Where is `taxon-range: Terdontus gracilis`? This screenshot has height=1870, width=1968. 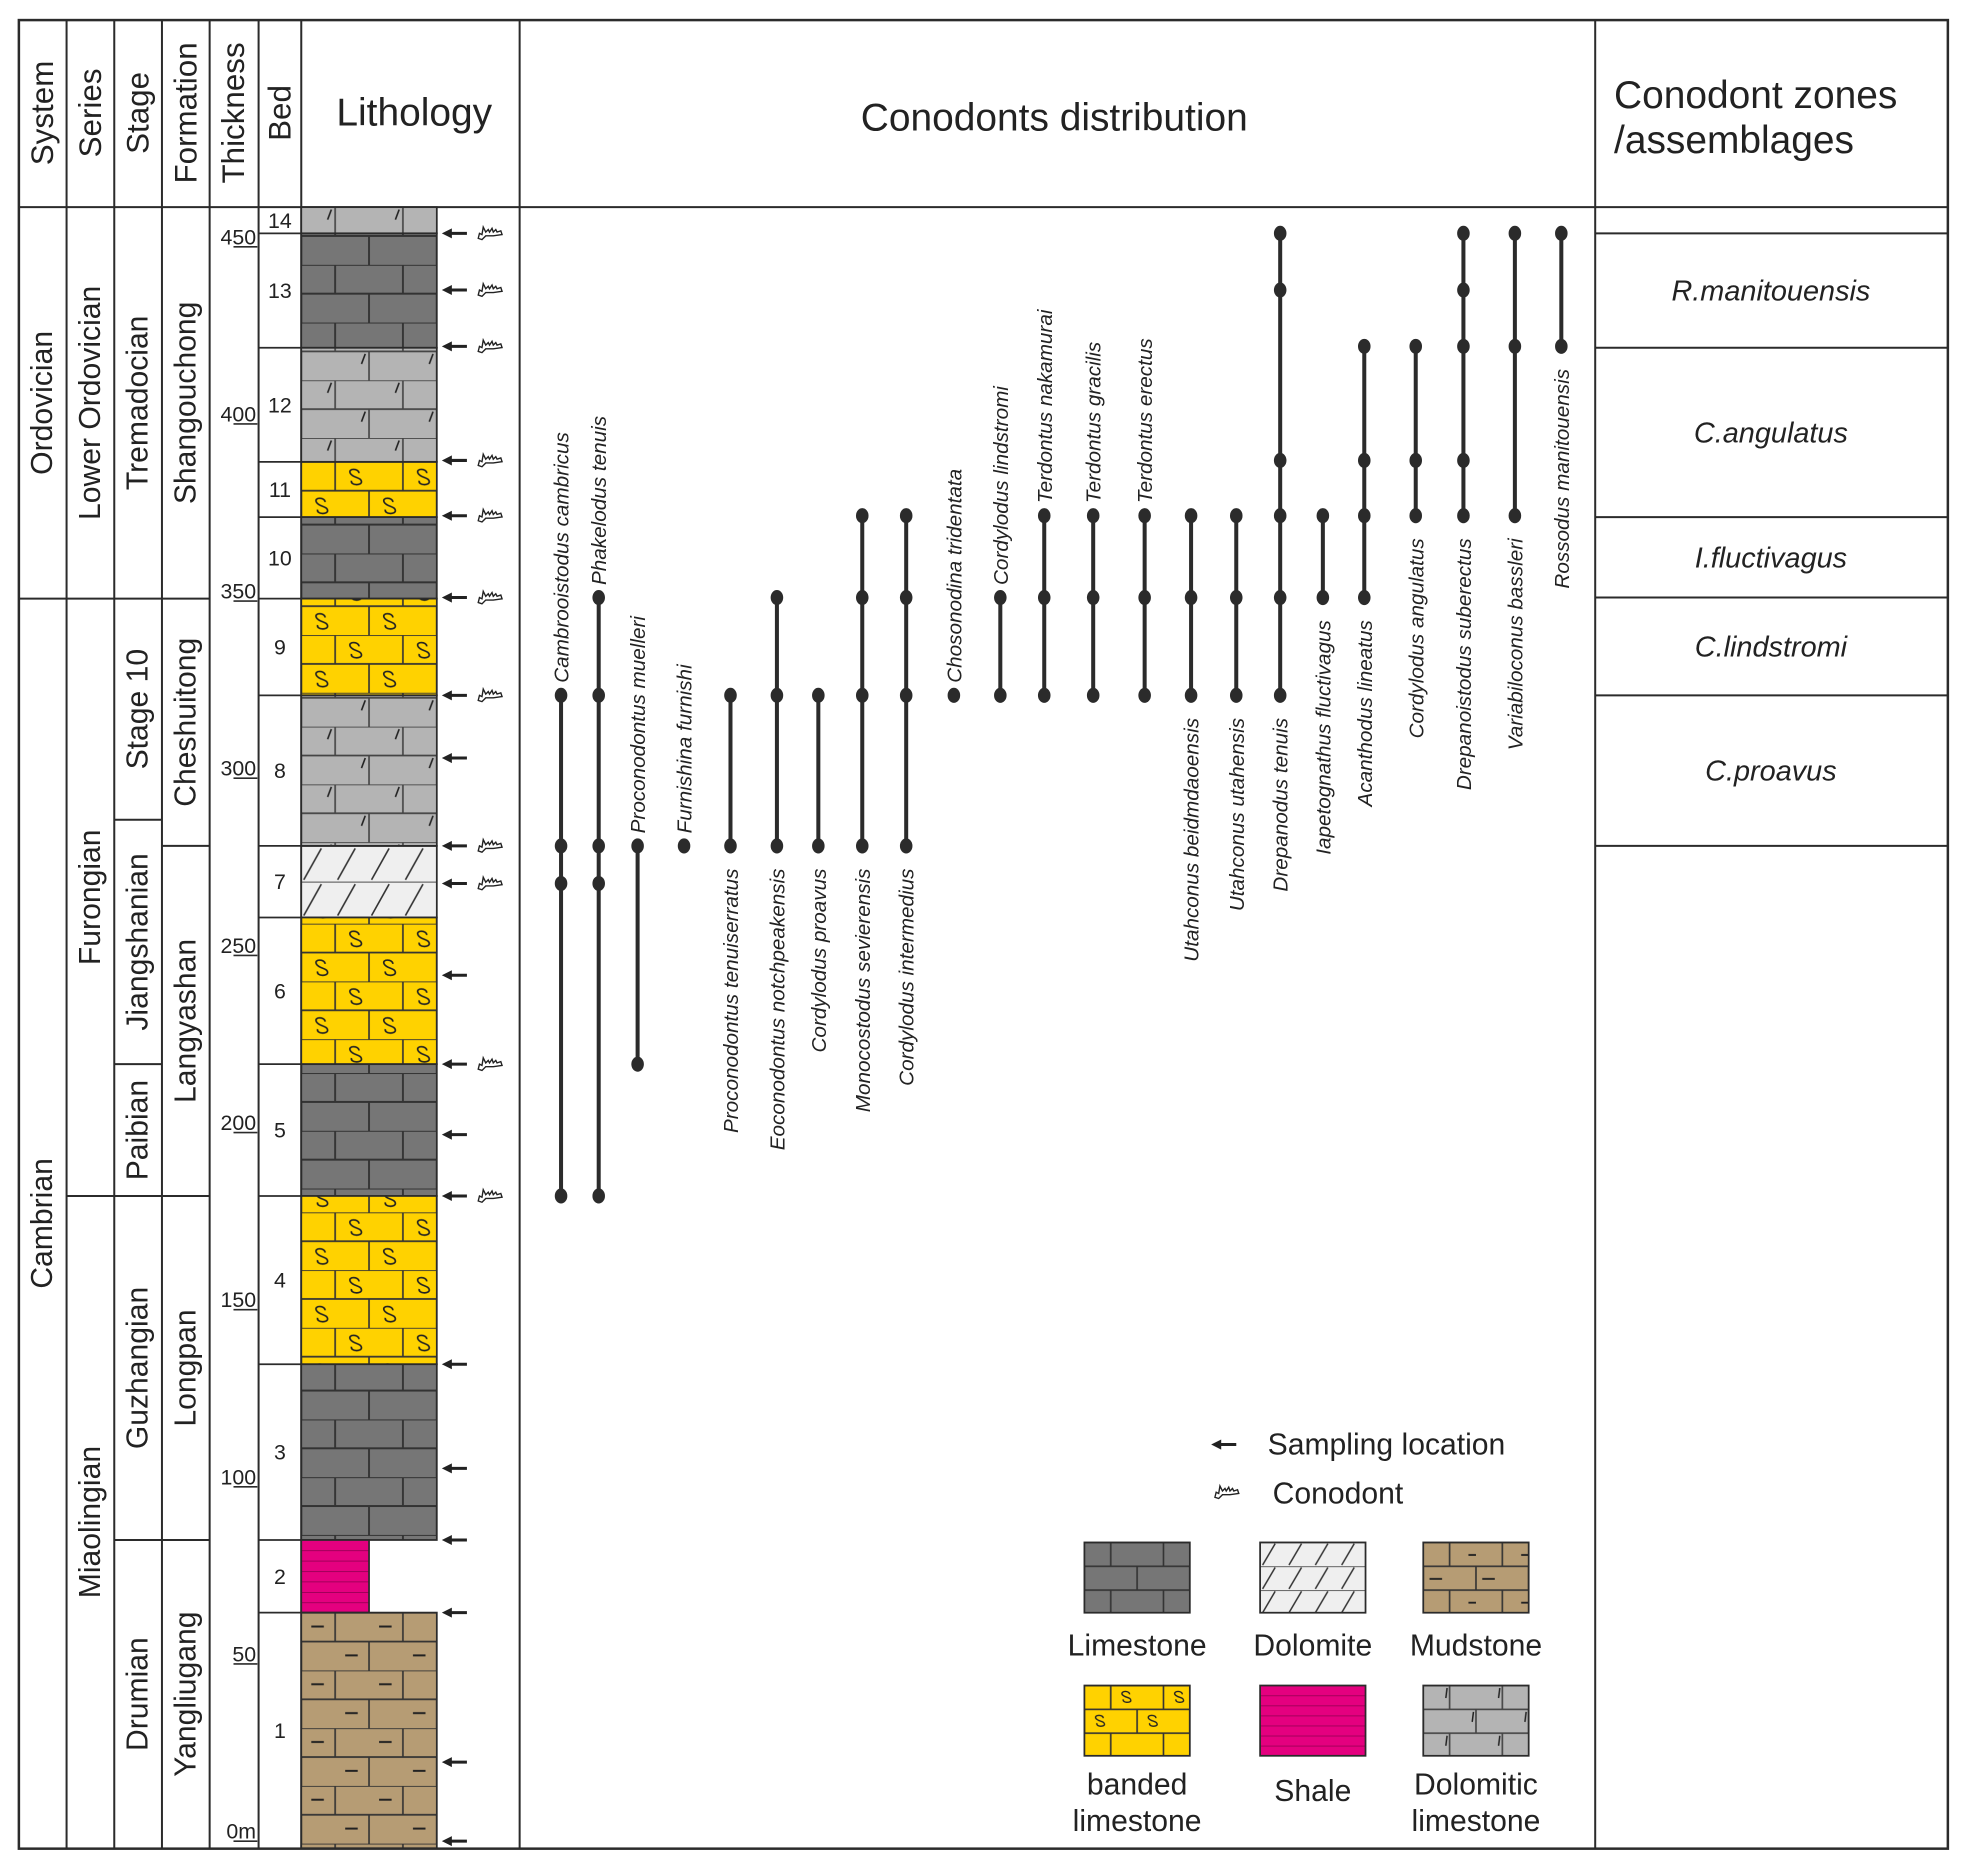 taxon-range: Terdontus gracilis is located at coordinates (1094, 522).